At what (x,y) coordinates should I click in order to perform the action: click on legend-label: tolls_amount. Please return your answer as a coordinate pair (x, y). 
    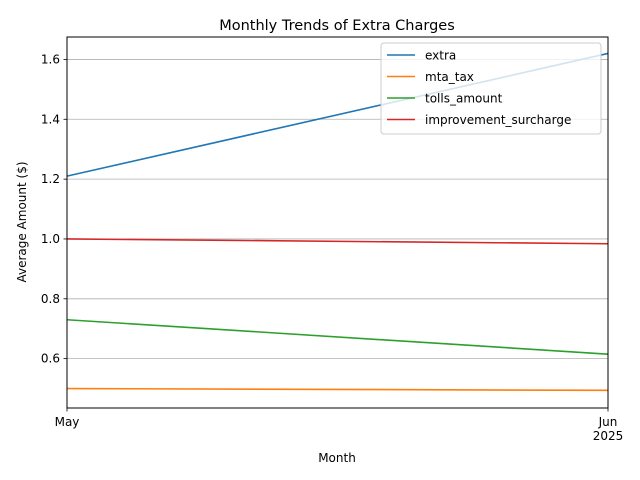
    Looking at the image, I should click on (464, 99).